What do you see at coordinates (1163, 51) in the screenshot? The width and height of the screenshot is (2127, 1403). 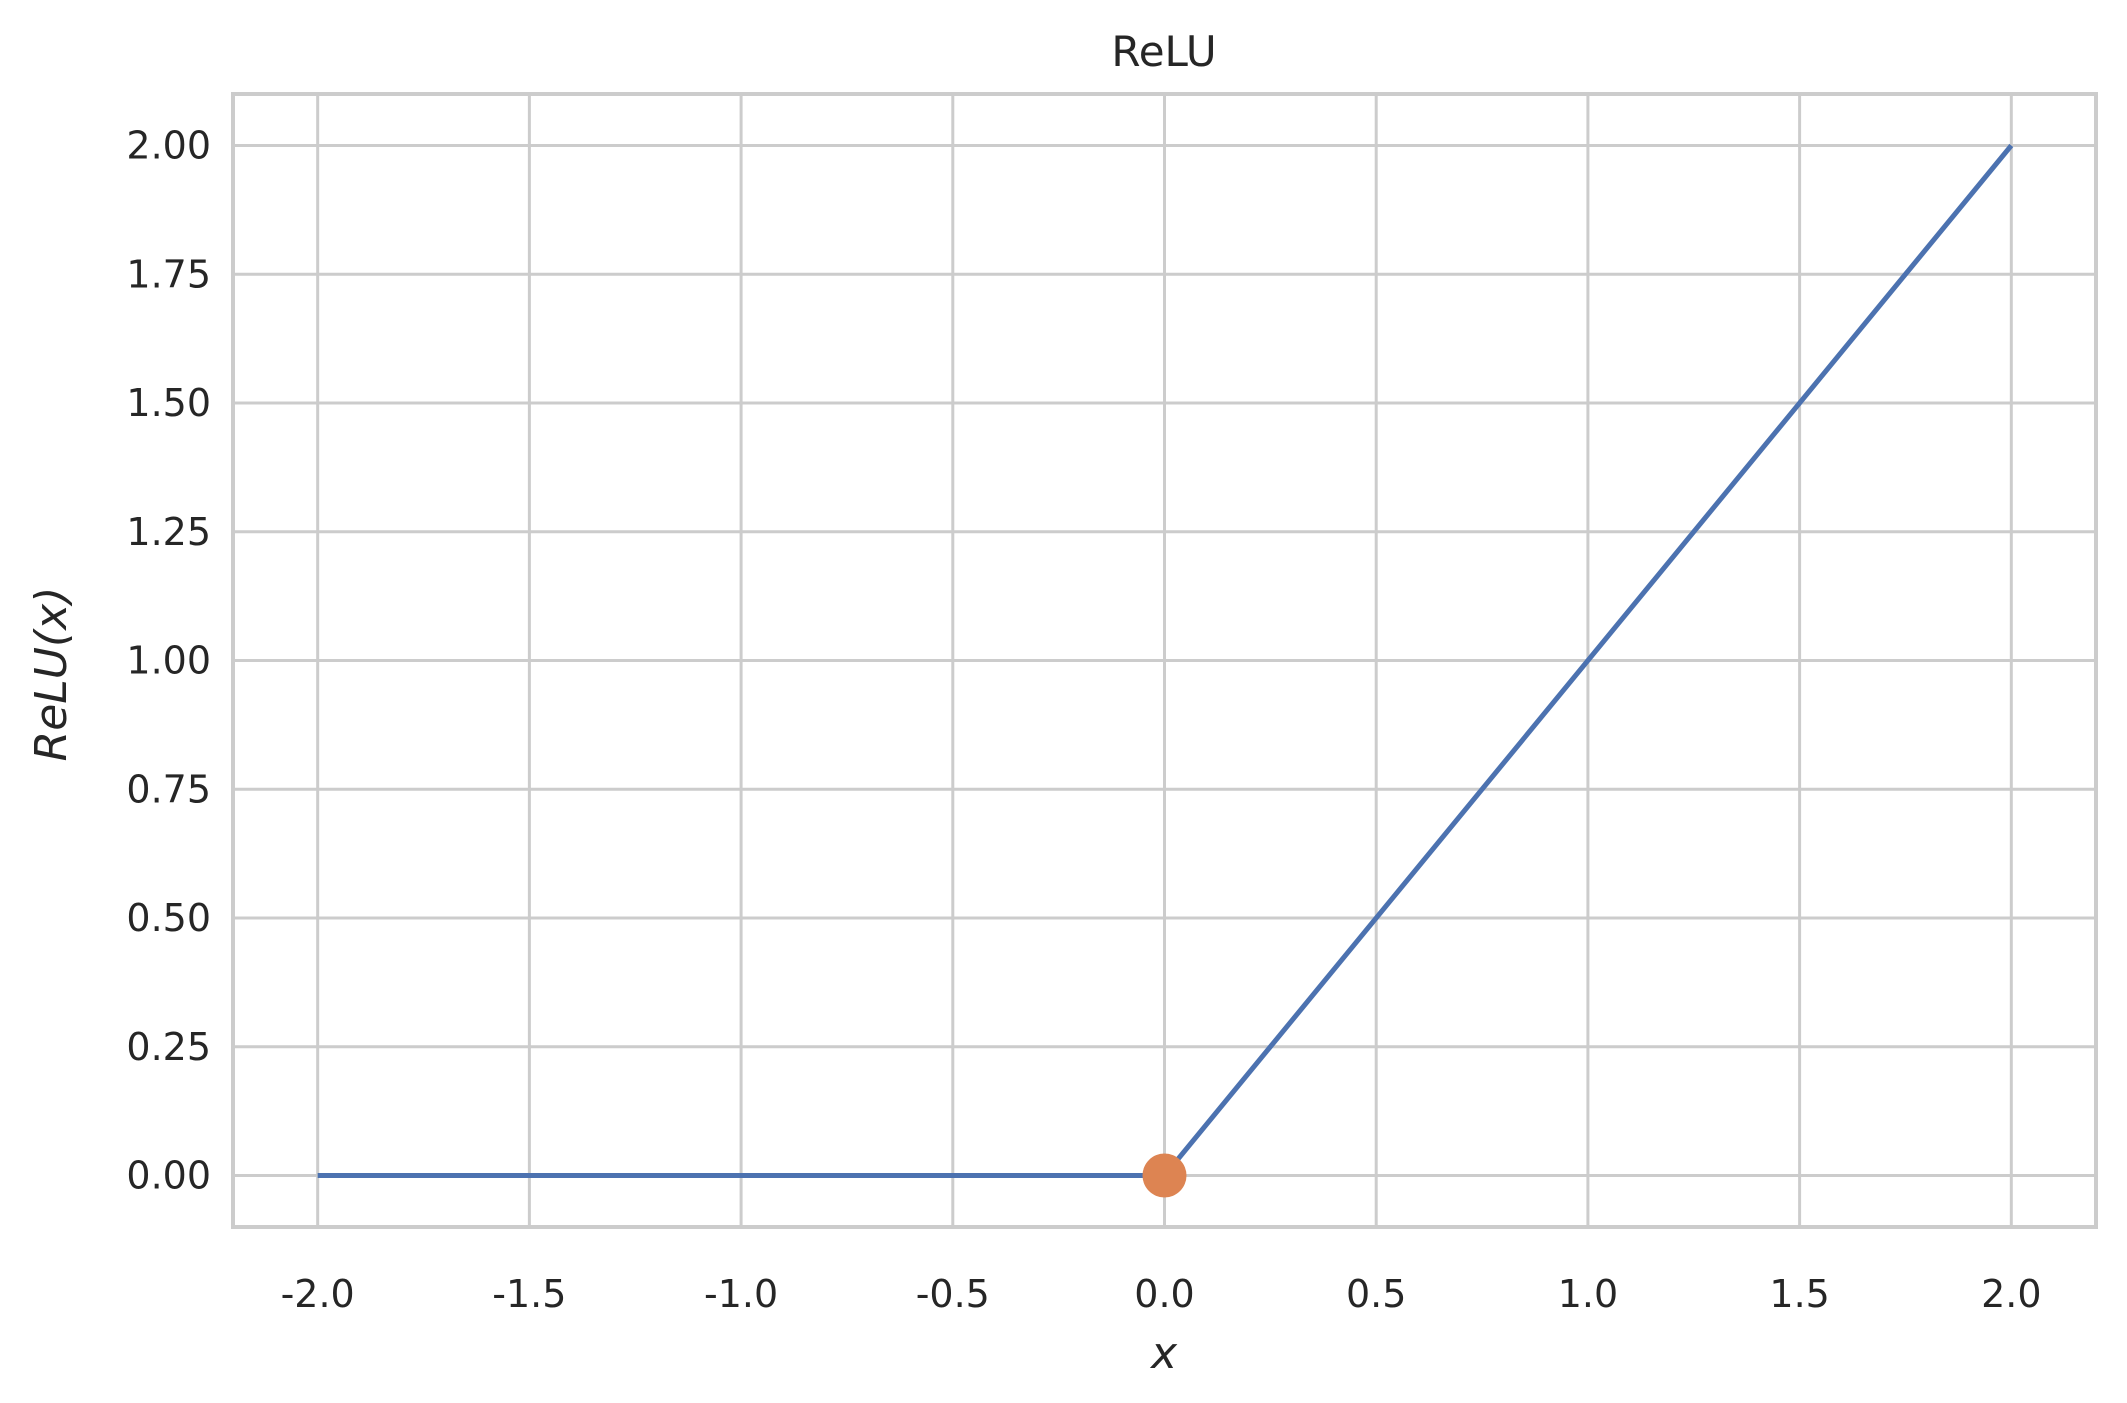 I see `chart-title: ReLU` at bounding box center [1163, 51].